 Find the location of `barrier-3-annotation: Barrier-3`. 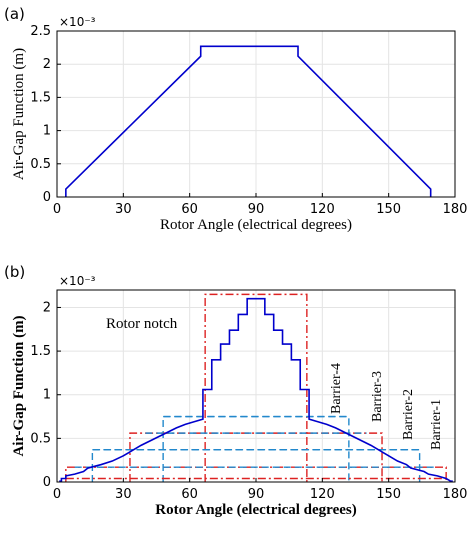

barrier-3-annotation: Barrier-3 is located at coordinates (377, 396).